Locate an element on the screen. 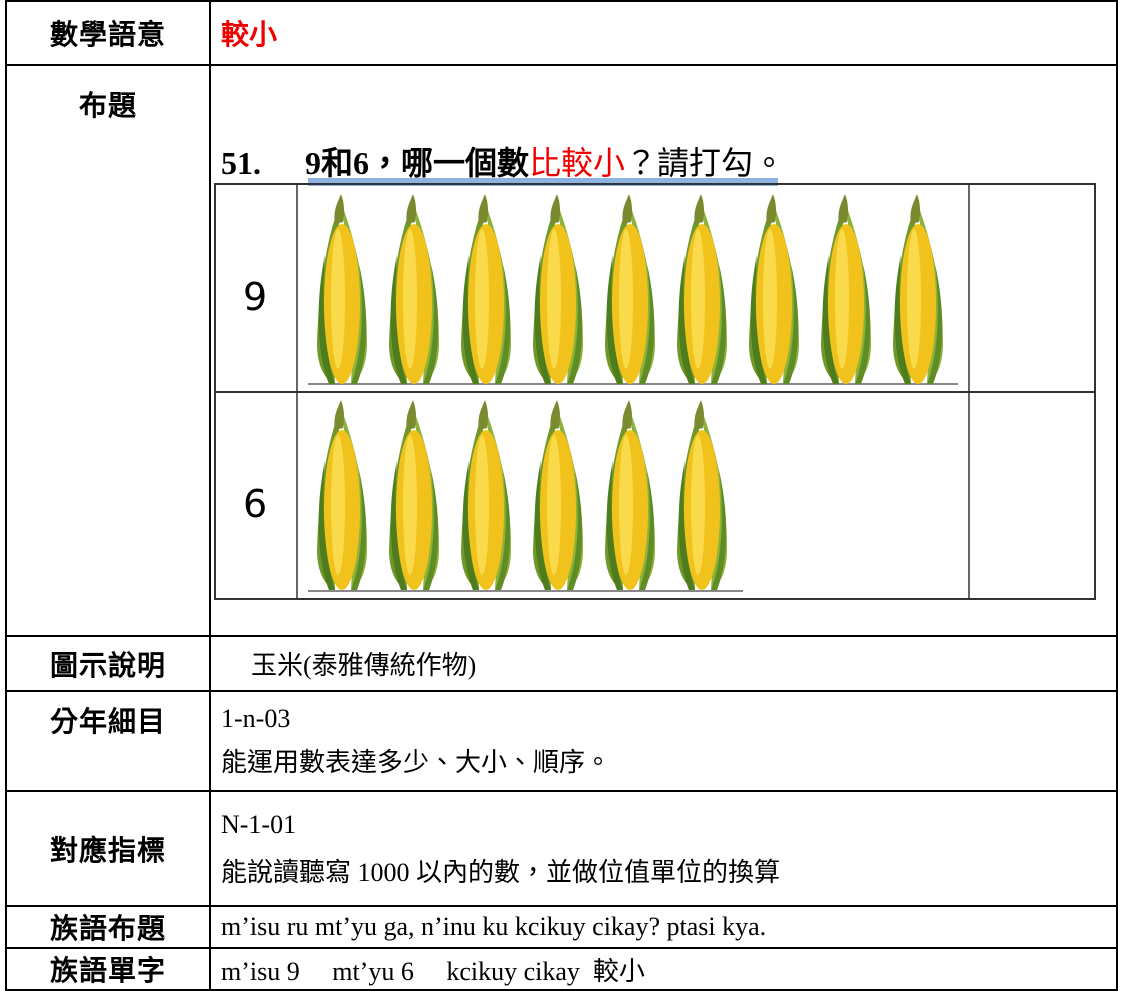 The width and height of the screenshot is (1123, 991). row-content: m’isu 9 mt’yu 6 kcikuy cikay 較小 is located at coordinates (663, 969).